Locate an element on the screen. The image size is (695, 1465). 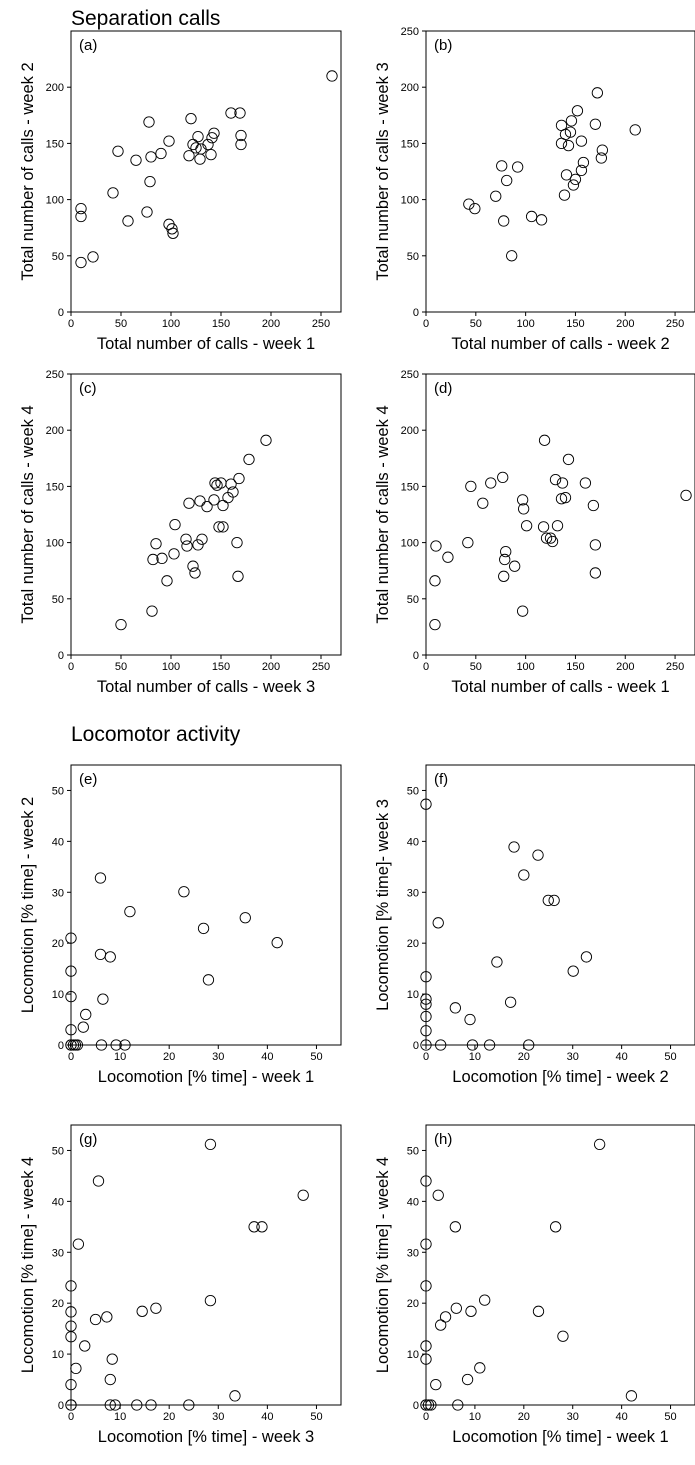
y-axis-label: Locomotion [% time] - week 4 is located at coordinates (383, 1265).